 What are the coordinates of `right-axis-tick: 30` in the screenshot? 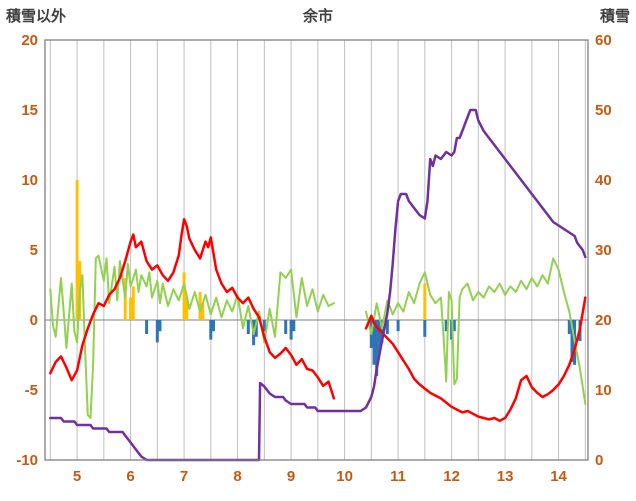 It's located at (603, 250).